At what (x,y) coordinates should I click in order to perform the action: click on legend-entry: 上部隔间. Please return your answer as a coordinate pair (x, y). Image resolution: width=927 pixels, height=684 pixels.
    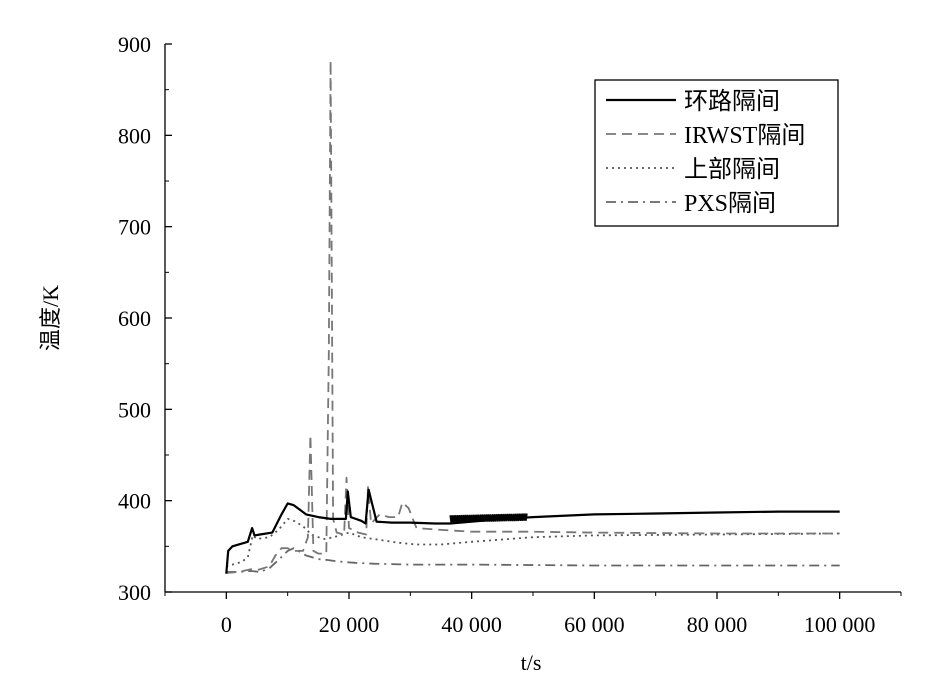
    Looking at the image, I should click on (732, 169).